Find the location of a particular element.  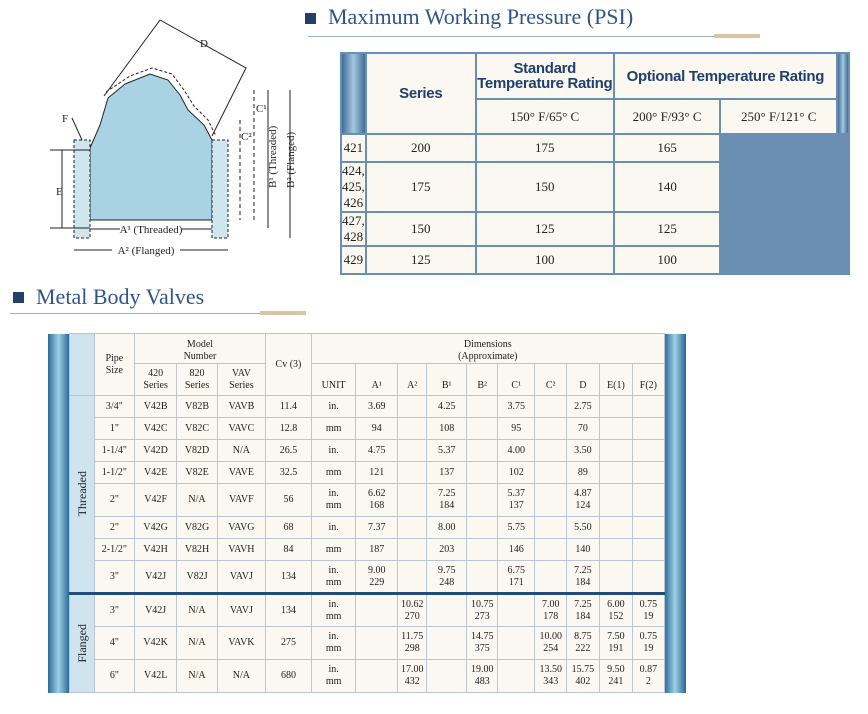

valve-cell: V42D is located at coordinates (155, 450).